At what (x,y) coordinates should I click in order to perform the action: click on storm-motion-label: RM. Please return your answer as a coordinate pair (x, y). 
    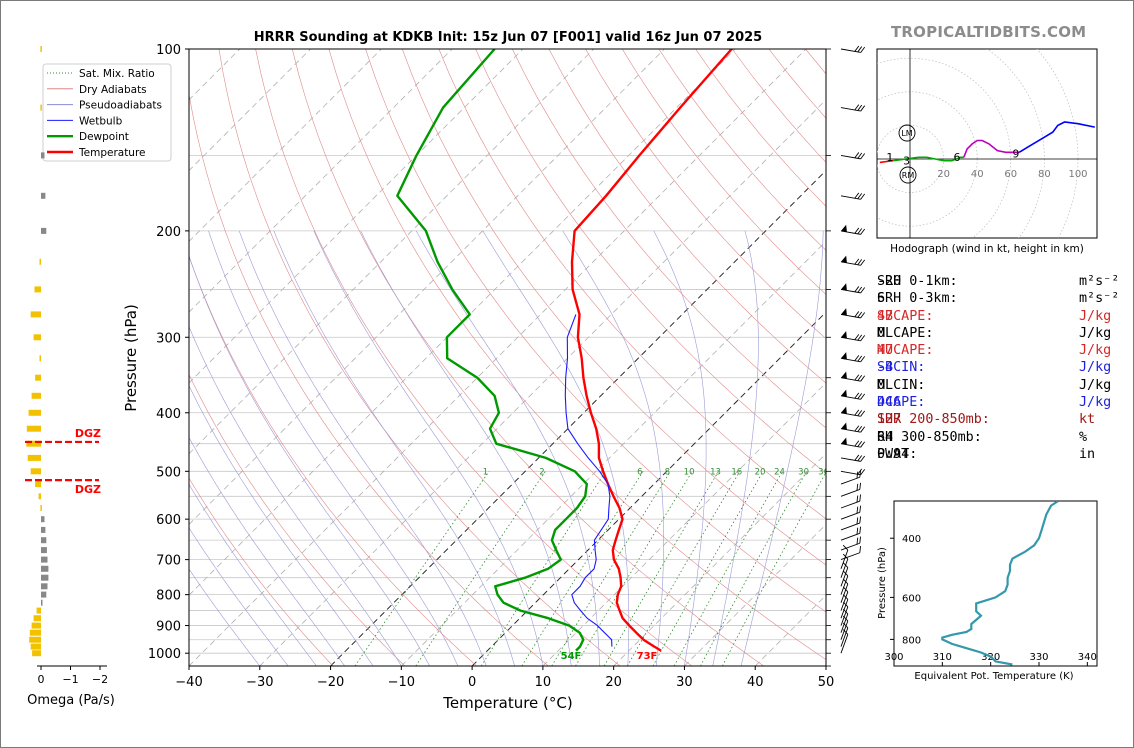
    Looking at the image, I should click on (908, 175).